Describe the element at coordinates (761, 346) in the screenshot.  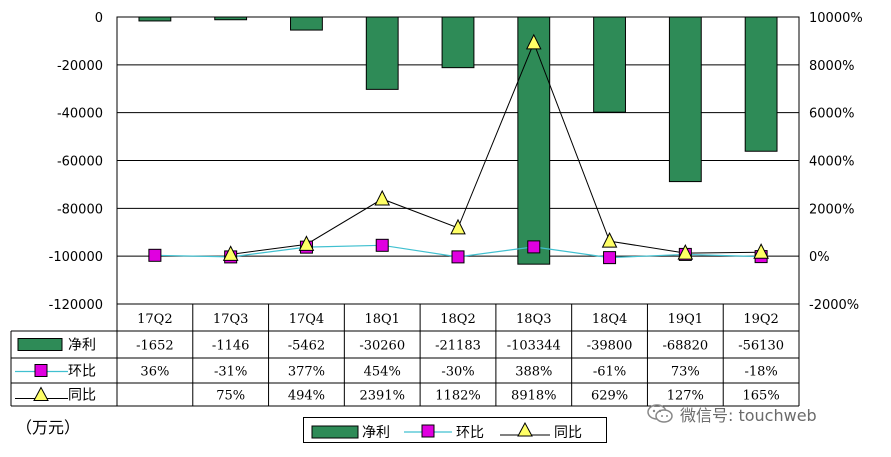
I see `data-label: -56130` at that location.